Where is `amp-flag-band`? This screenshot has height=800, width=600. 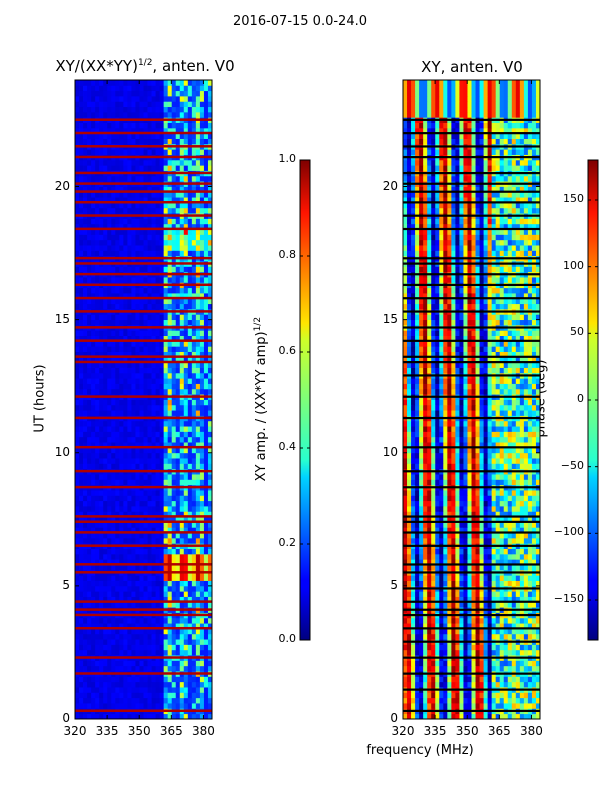
amp-flag-band is located at coordinates (143, 191).